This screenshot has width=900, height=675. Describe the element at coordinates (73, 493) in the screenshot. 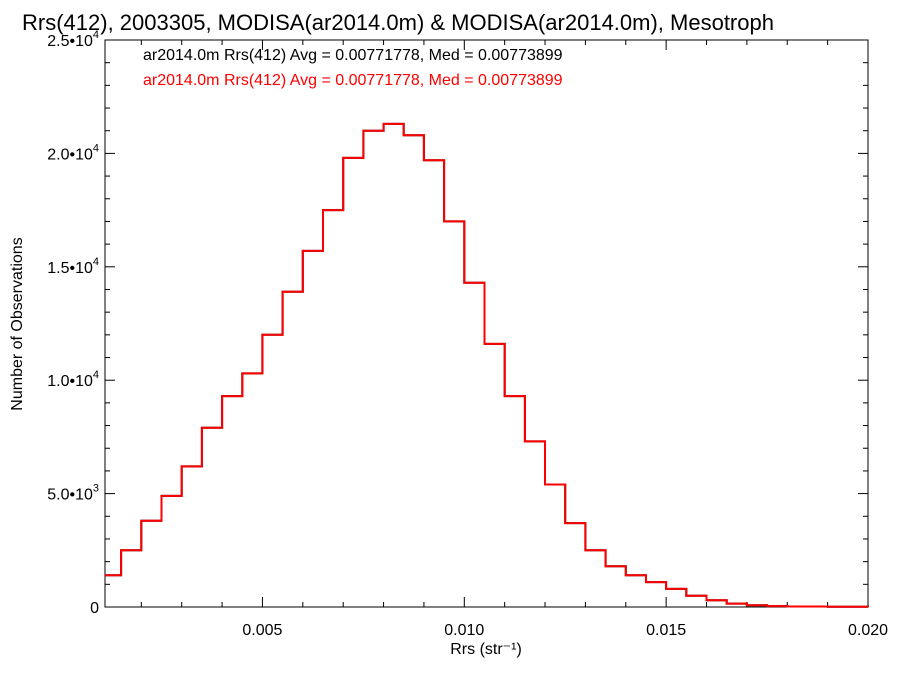

I see `y-tick-label: 5.0•103` at that location.